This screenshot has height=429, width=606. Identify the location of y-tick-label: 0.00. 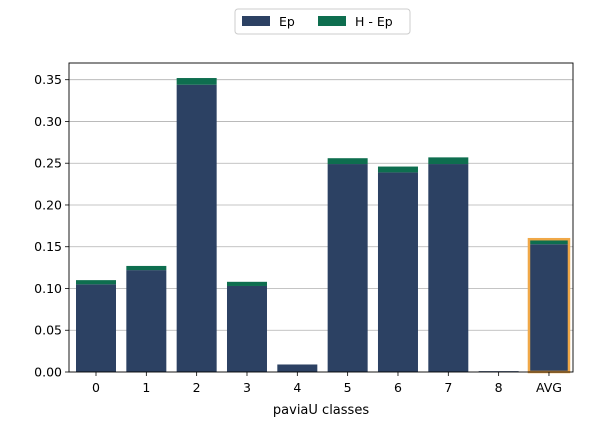
(48, 372).